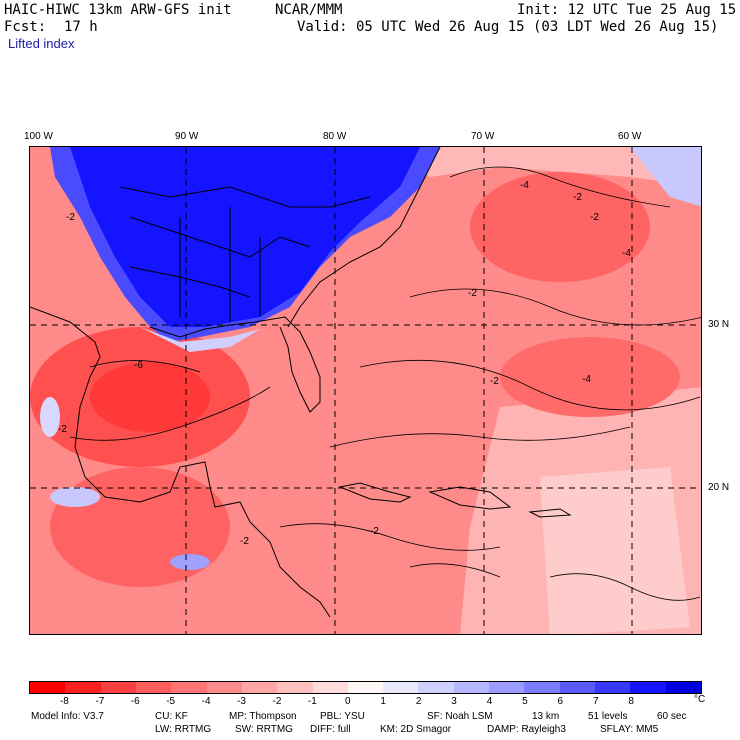 This screenshot has width=740, height=740. What do you see at coordinates (330, 729) in the screenshot?
I see `footer-diff: DIFF: full` at bounding box center [330, 729].